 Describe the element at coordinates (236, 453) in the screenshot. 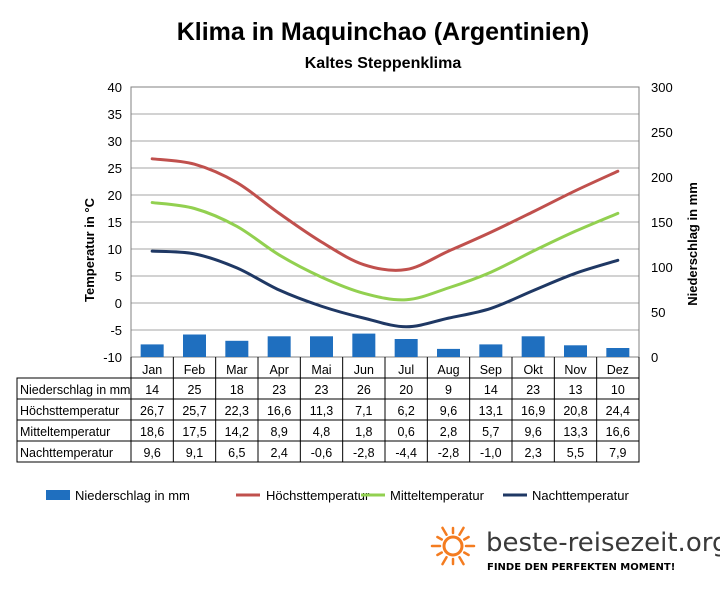

I see `table-cell: 6,5` at that location.